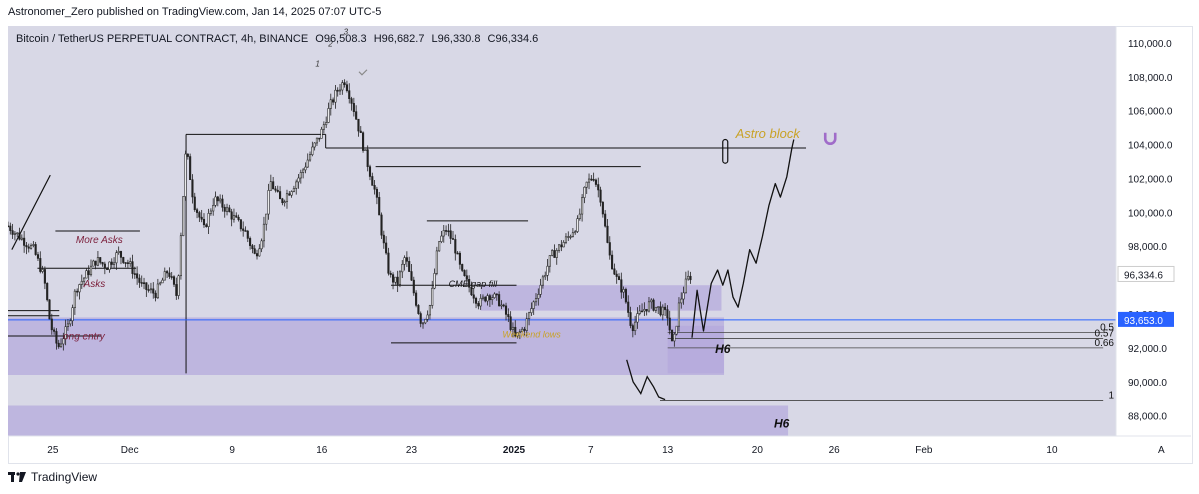 The height and width of the screenshot is (494, 1199). I want to click on auto-scale-button: A, so click(1161, 450).